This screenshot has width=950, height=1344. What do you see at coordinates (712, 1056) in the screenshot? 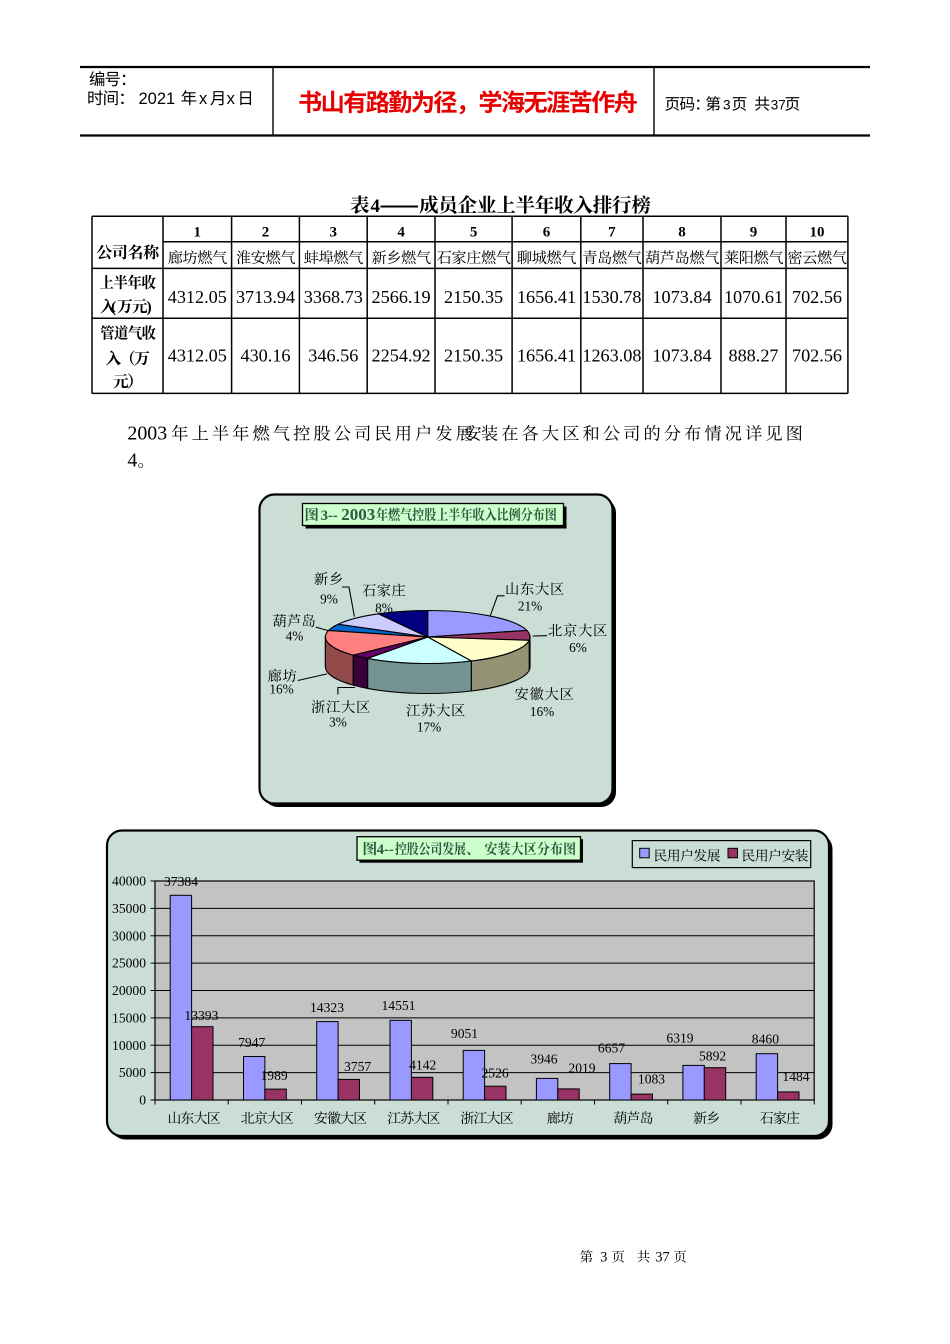
I see `svg-text: 5892` at bounding box center [712, 1056].